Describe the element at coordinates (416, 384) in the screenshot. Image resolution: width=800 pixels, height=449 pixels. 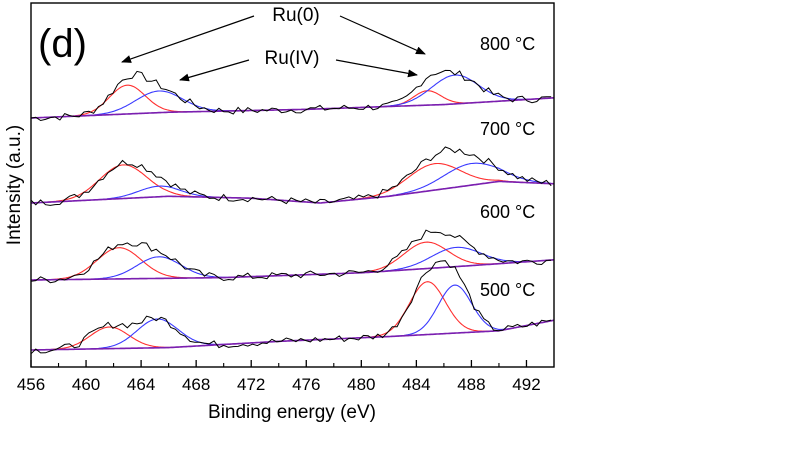
I see `x-tick-label: 484` at that location.